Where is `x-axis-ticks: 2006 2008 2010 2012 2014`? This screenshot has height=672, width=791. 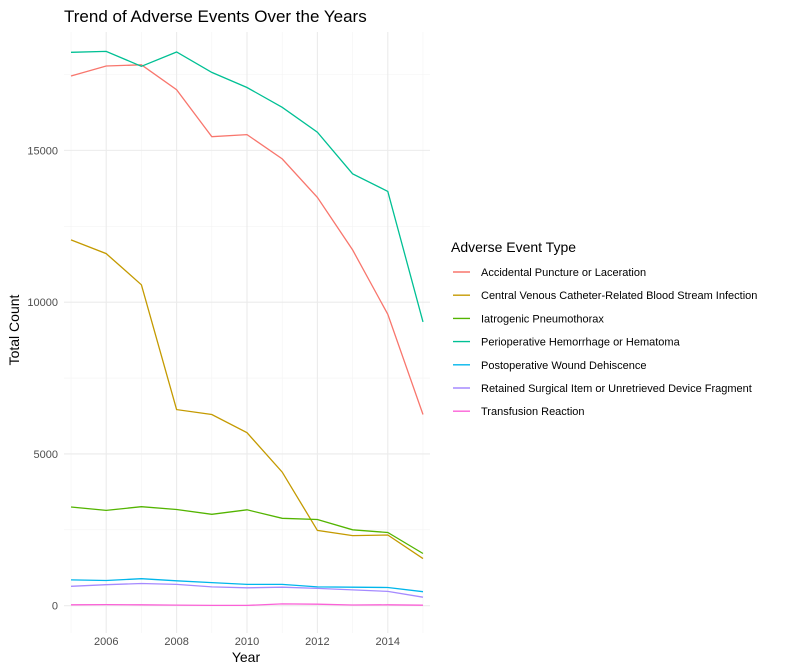
x-axis-ticks: 2006 2008 2010 2012 2014 is located at coordinates (247, 642).